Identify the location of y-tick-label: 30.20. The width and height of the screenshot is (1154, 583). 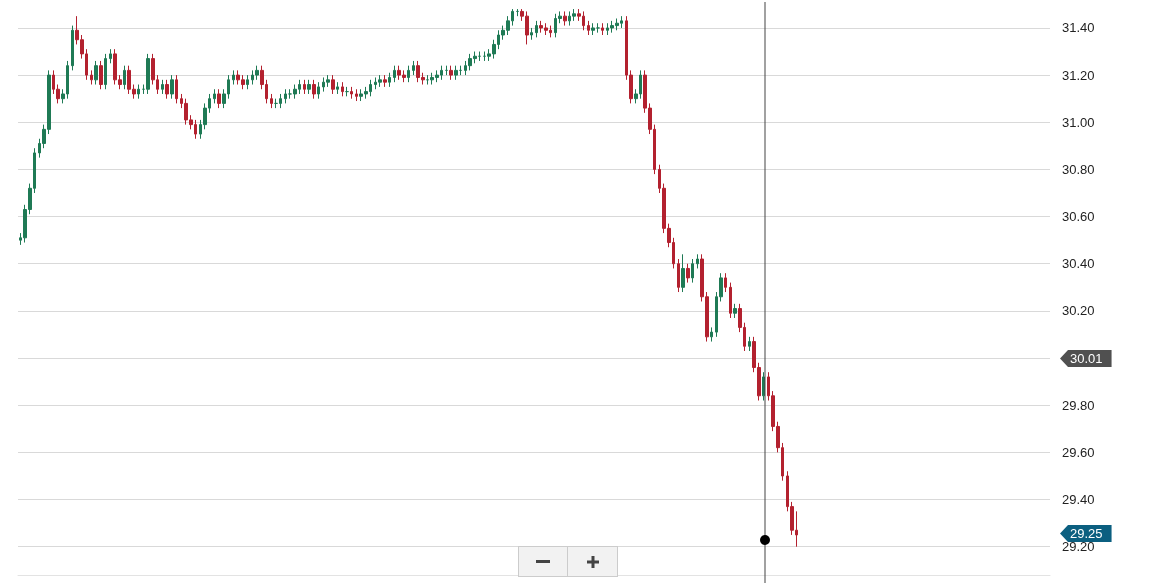
(1078, 311).